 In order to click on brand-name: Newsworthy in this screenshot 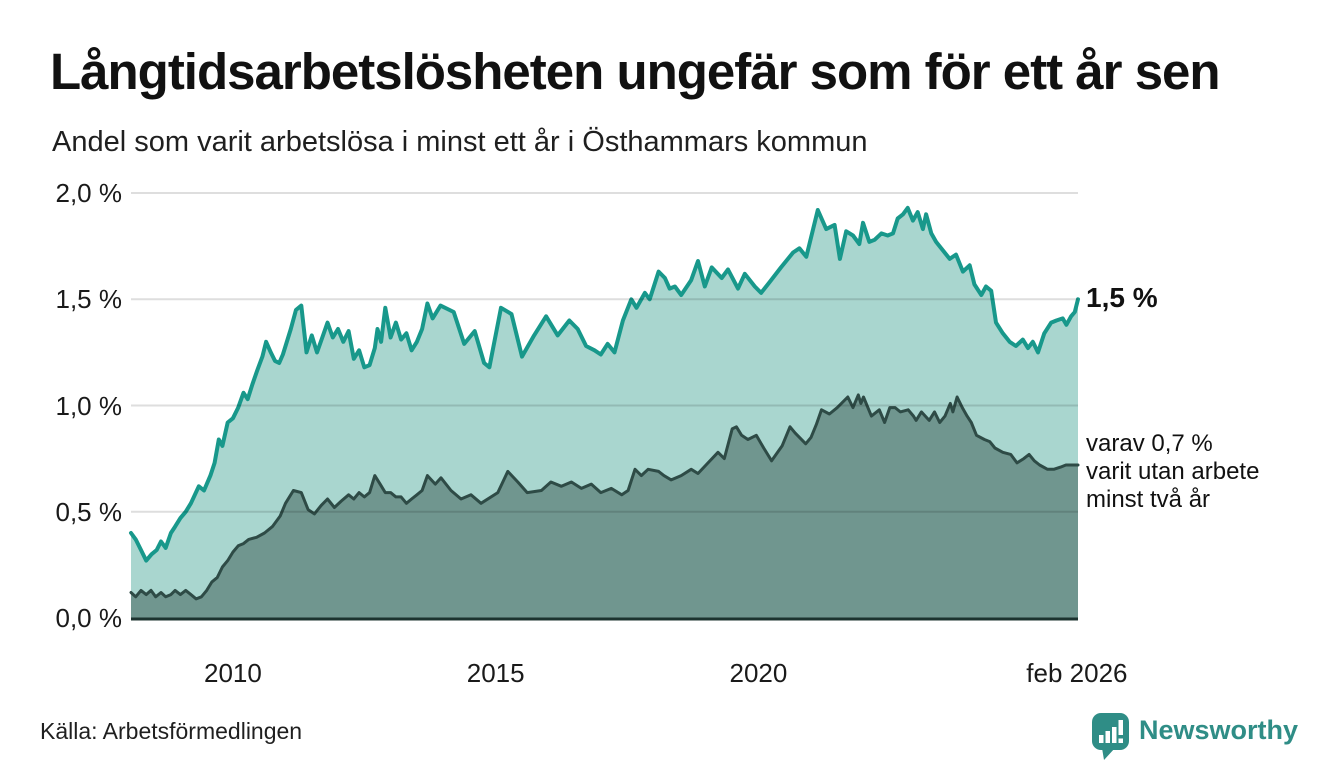, I will do `click(1218, 730)`.